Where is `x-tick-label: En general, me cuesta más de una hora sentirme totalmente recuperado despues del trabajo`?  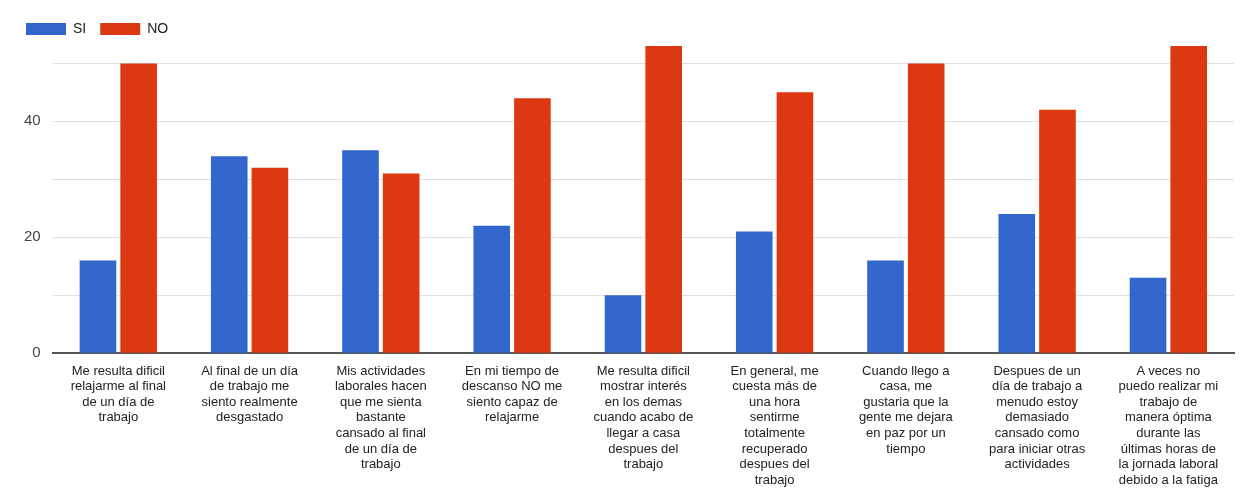 x-tick-label: En general, me cuesta más de una hora sentirme totalmente recuperado despues del trabajo is located at coordinates (774, 424).